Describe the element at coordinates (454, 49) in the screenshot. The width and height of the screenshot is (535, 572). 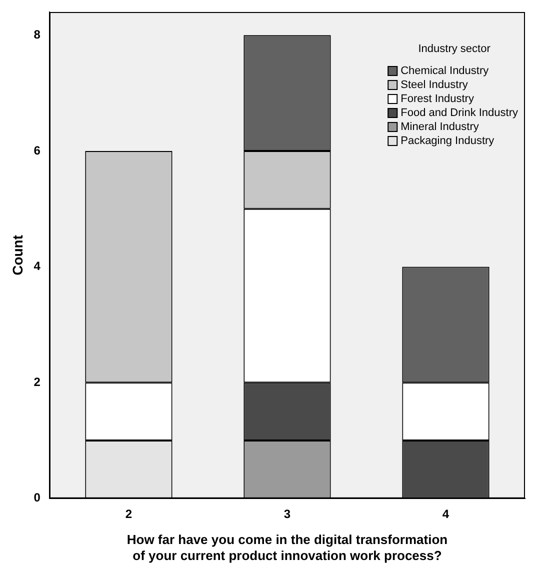
I see `legend-title: Industry sector` at that location.